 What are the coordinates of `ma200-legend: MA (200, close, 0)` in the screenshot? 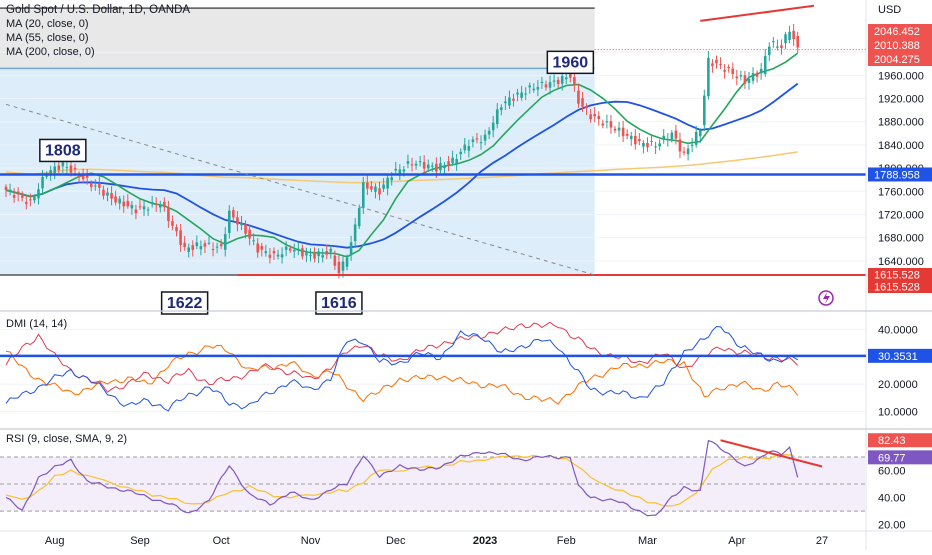 It's located at (50, 52).